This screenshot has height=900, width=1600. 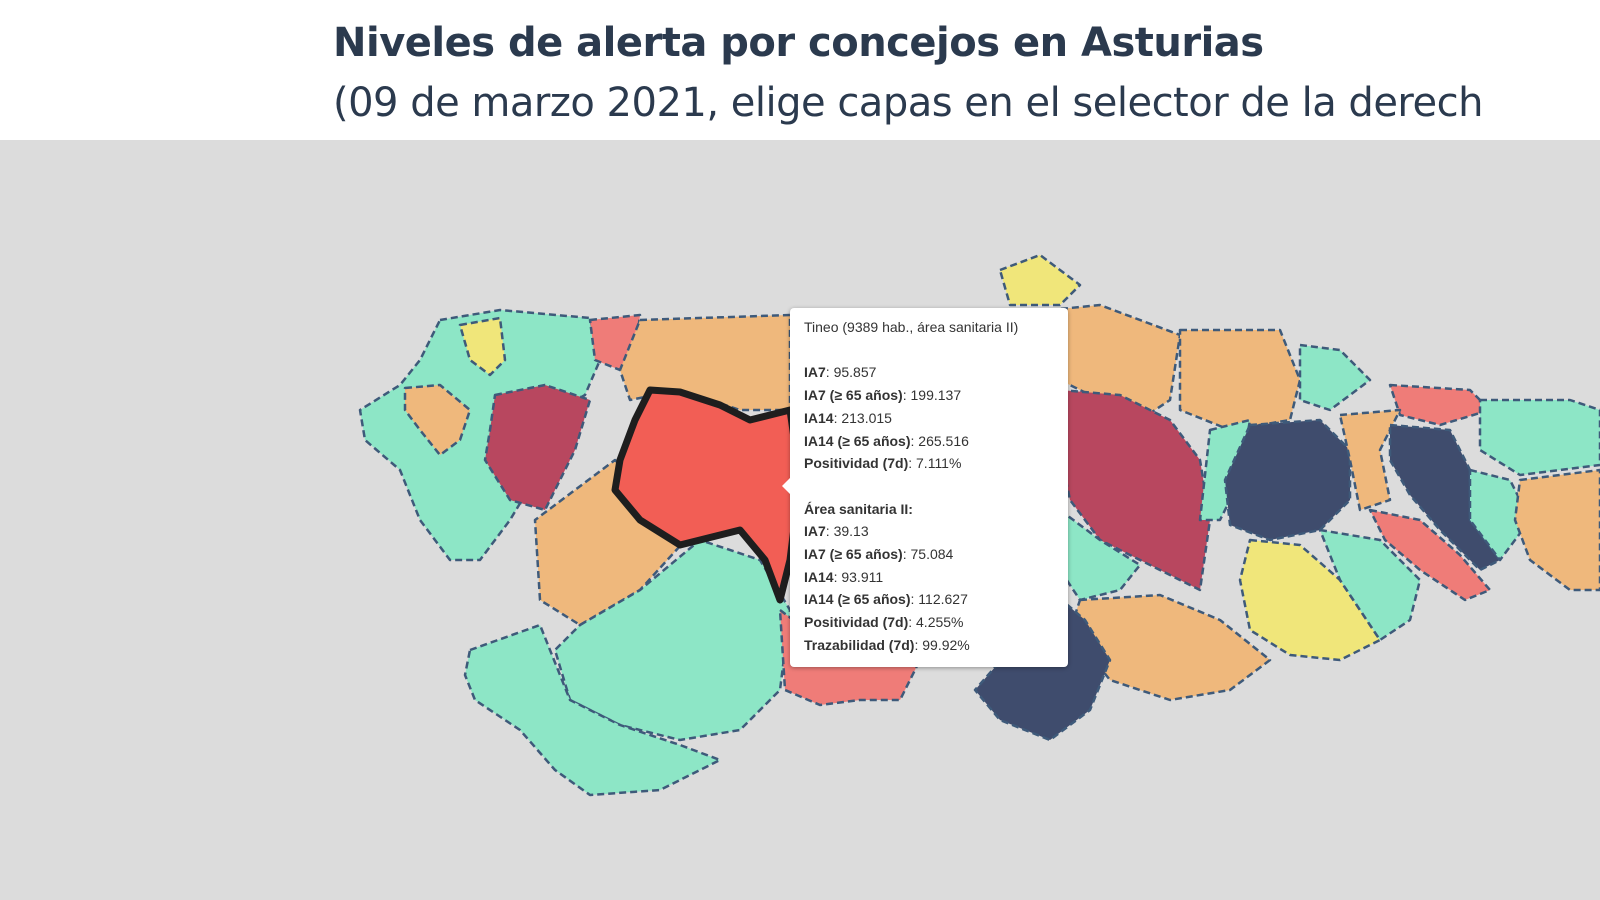 What do you see at coordinates (911, 327) in the screenshot?
I see `tooltip-heading: Tineo (9389 hab., área sanitaria II)` at bounding box center [911, 327].